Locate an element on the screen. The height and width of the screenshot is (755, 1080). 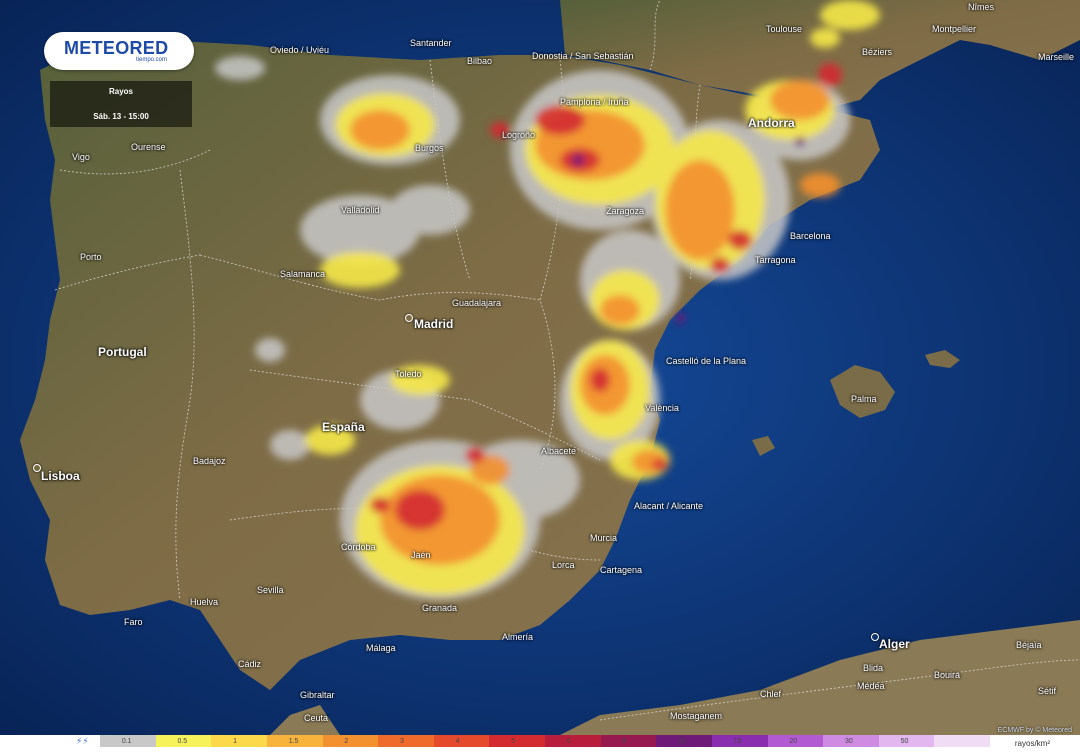
city-label: Chlef is located at coordinates (771, 694).